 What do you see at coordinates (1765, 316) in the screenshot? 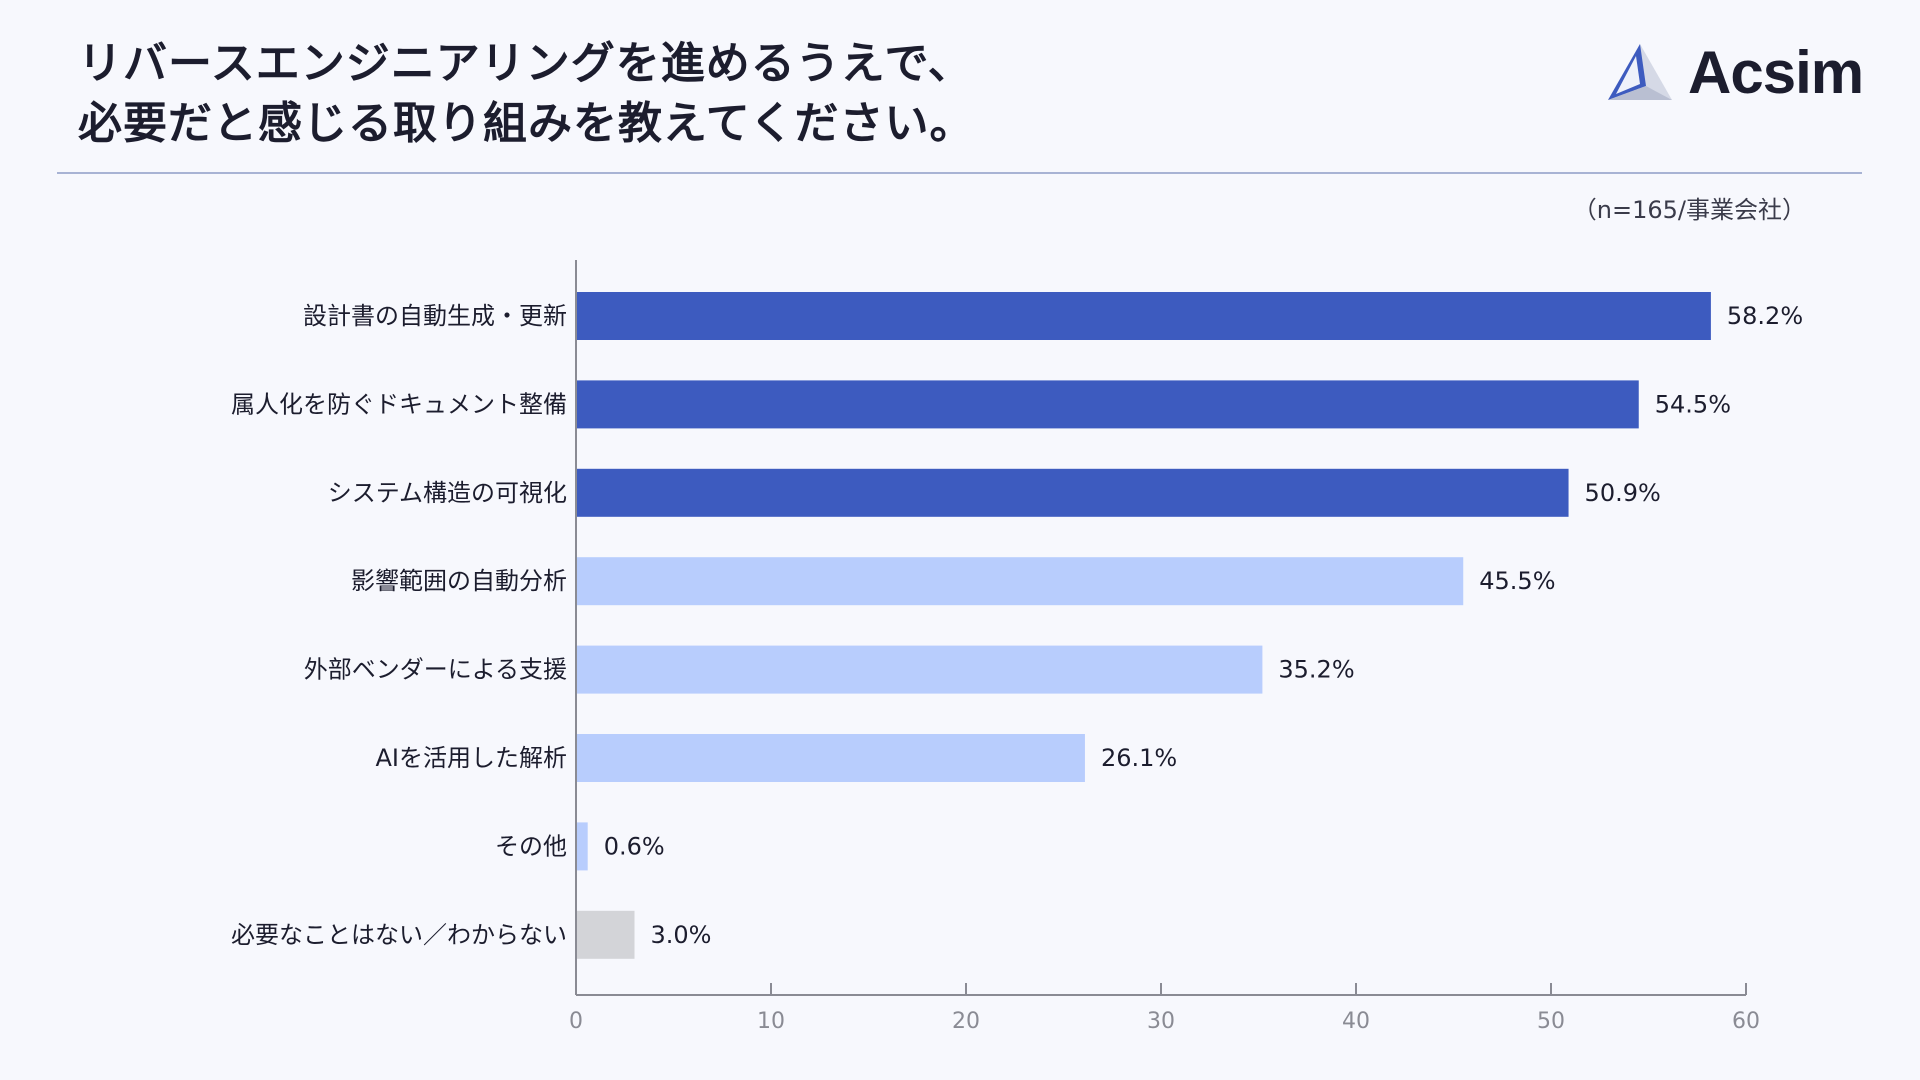
I see `value-label: 58.2%` at bounding box center [1765, 316].